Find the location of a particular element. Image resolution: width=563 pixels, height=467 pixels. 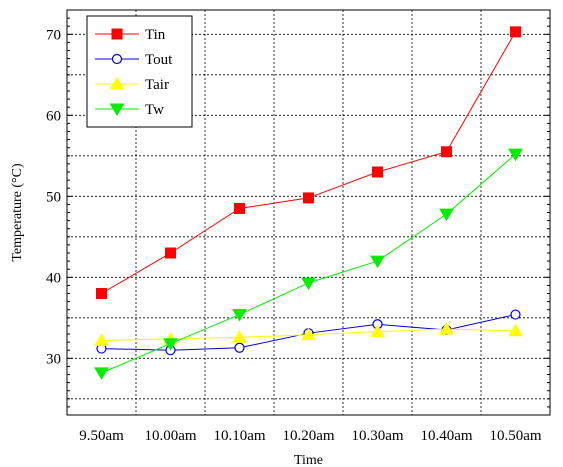

legend-label-tw: Tw is located at coordinates (154, 110).